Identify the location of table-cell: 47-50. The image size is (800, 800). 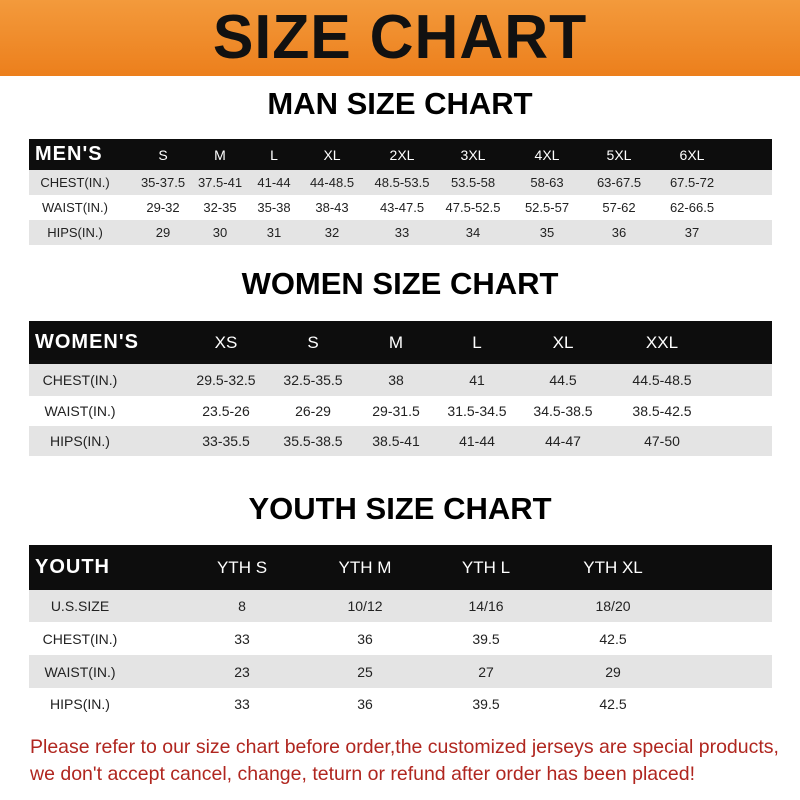
(662, 441).